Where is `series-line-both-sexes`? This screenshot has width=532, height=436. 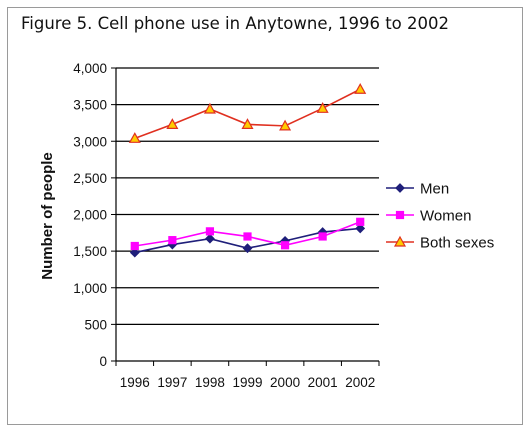
series-line-both-sexes is located at coordinates (247, 114).